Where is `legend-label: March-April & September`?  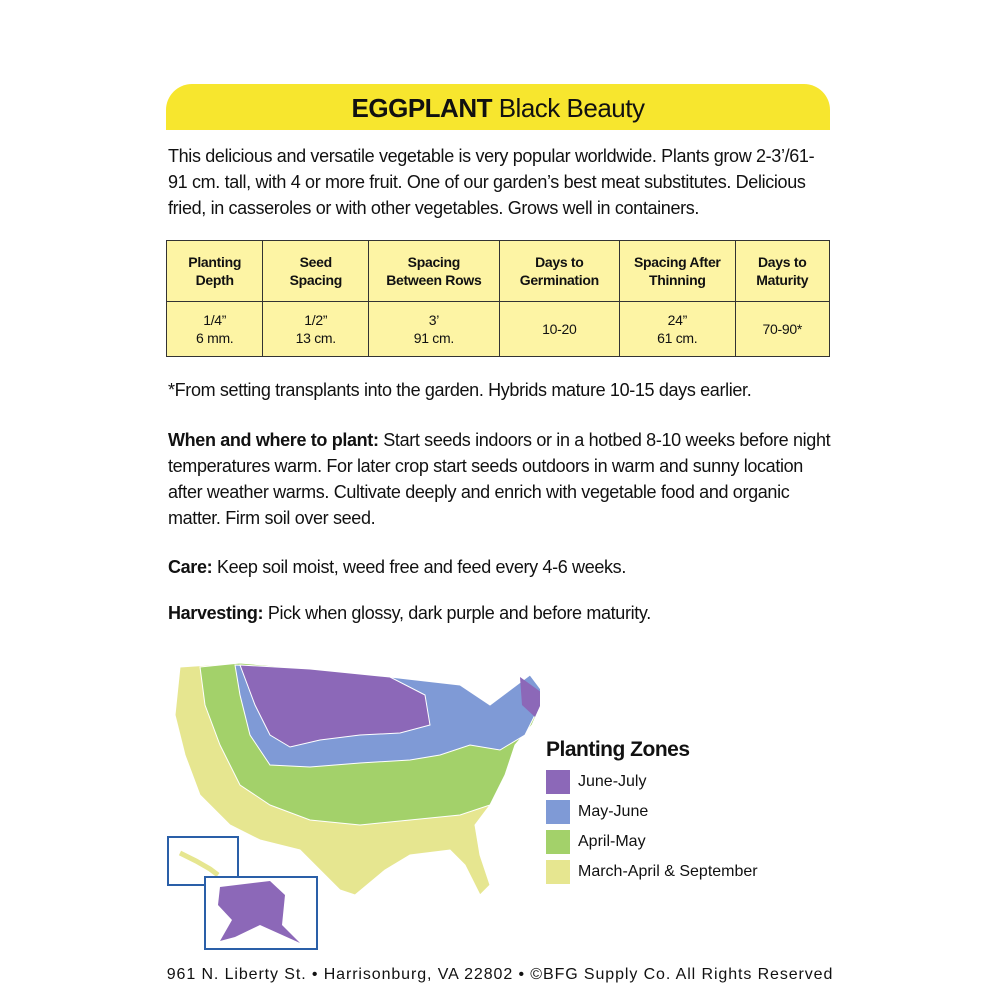 legend-label: March-April & September is located at coordinates (668, 871).